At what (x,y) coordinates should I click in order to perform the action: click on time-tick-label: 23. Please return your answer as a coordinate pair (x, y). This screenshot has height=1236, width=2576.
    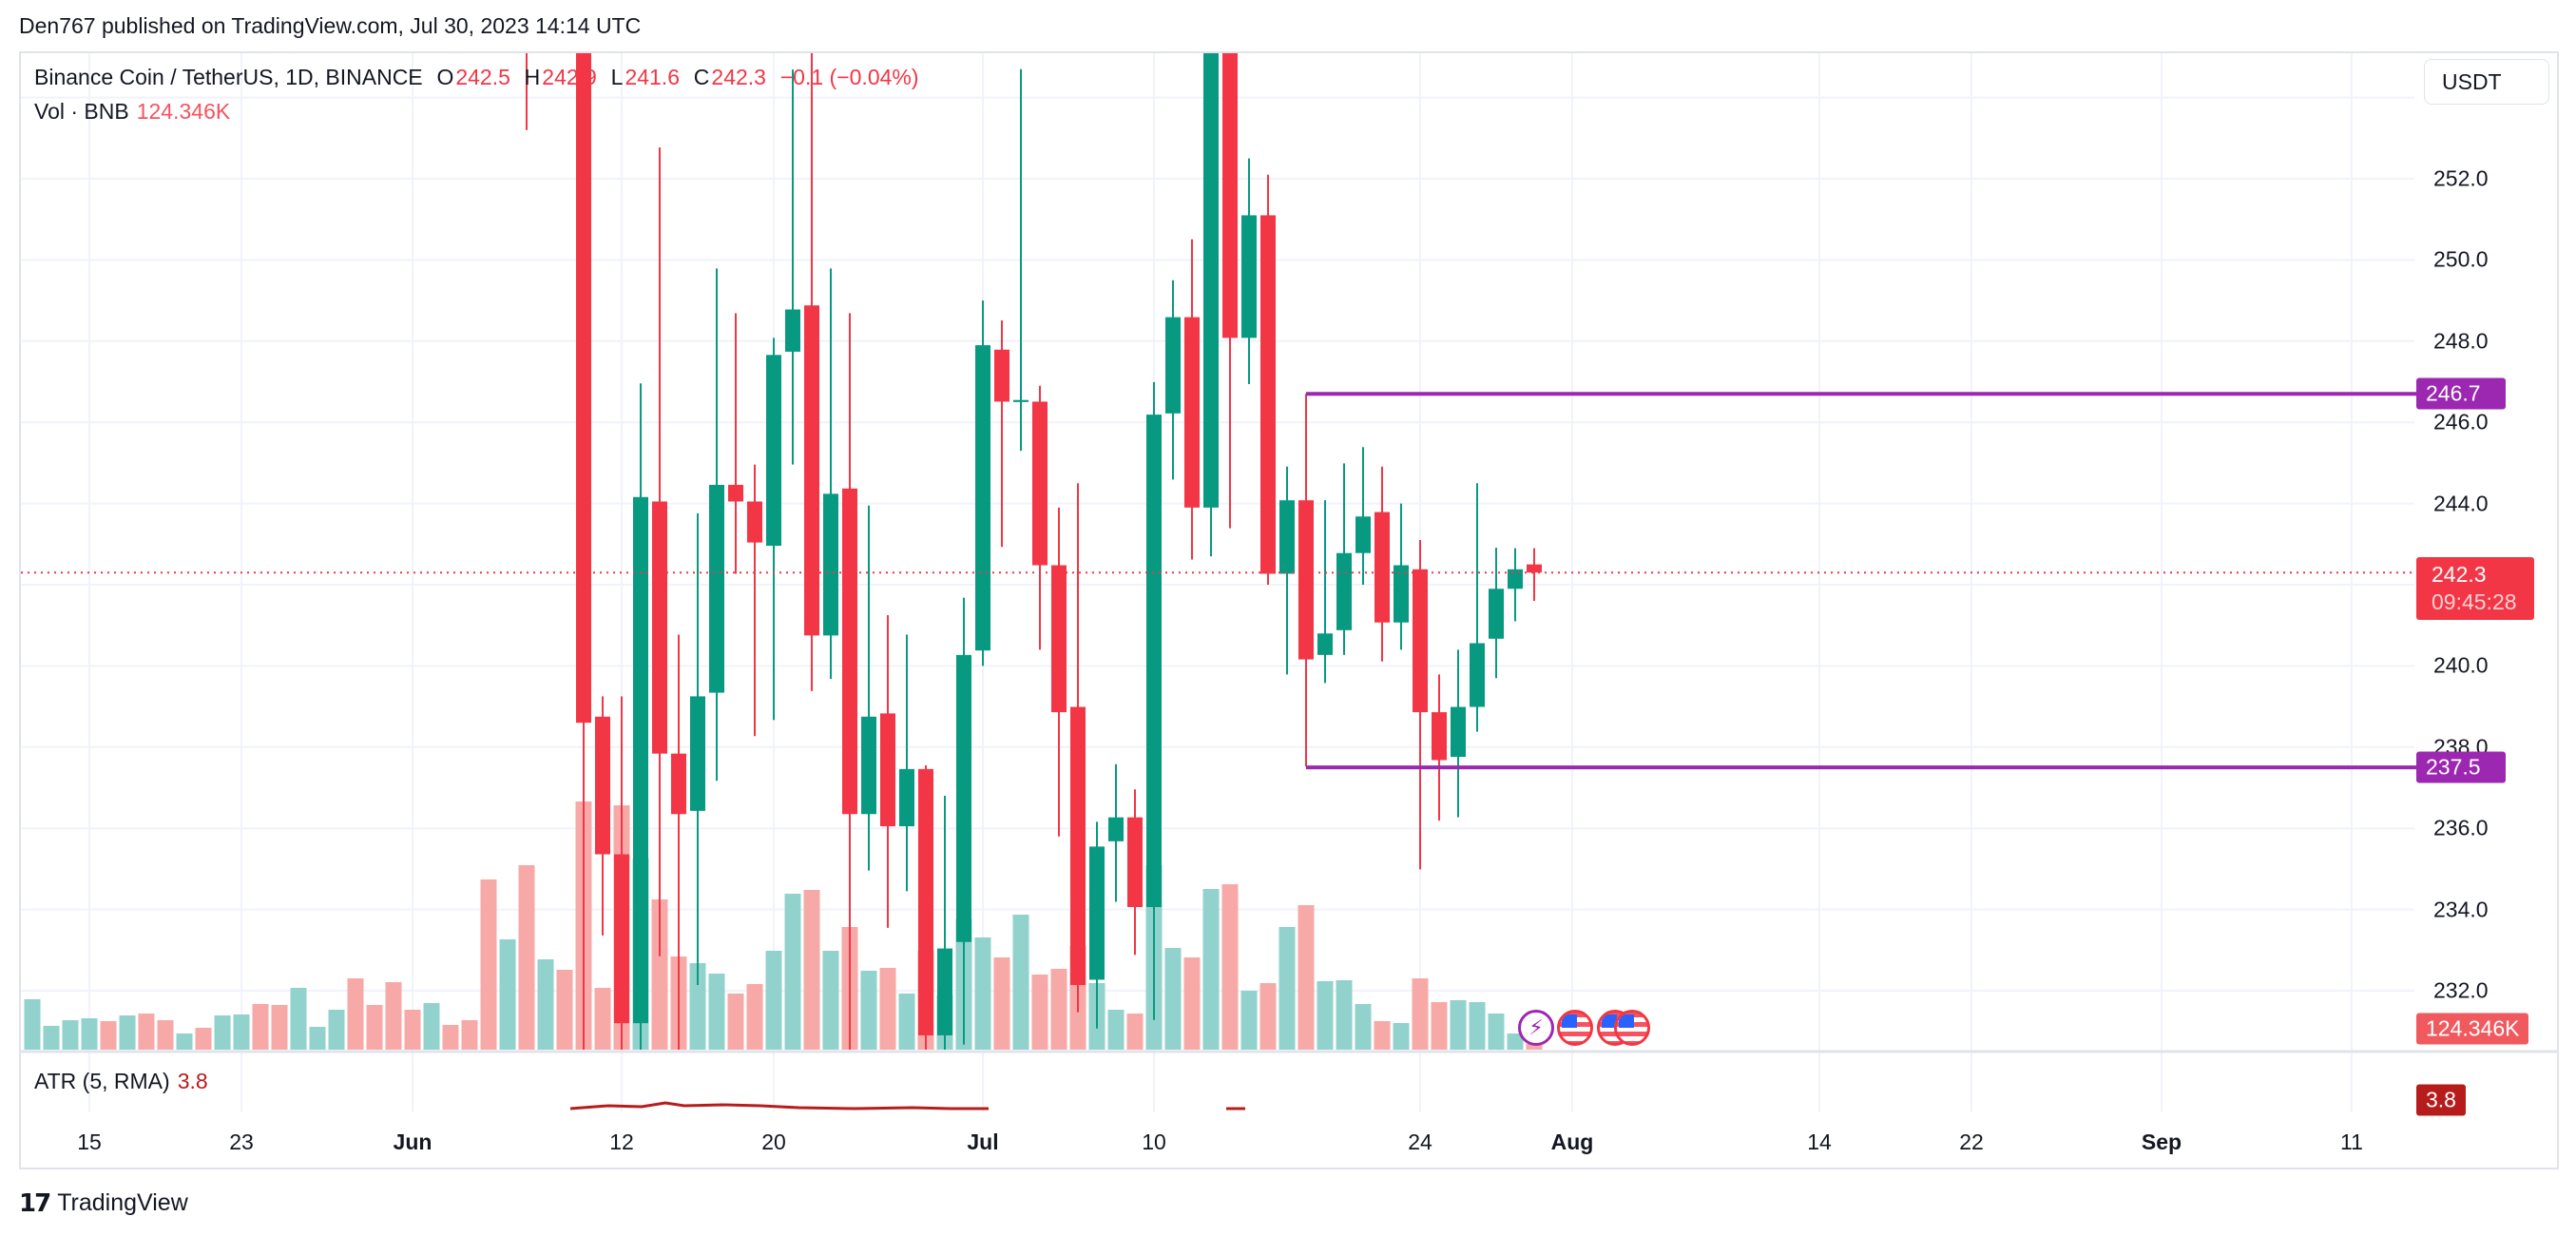
    Looking at the image, I should click on (241, 1142).